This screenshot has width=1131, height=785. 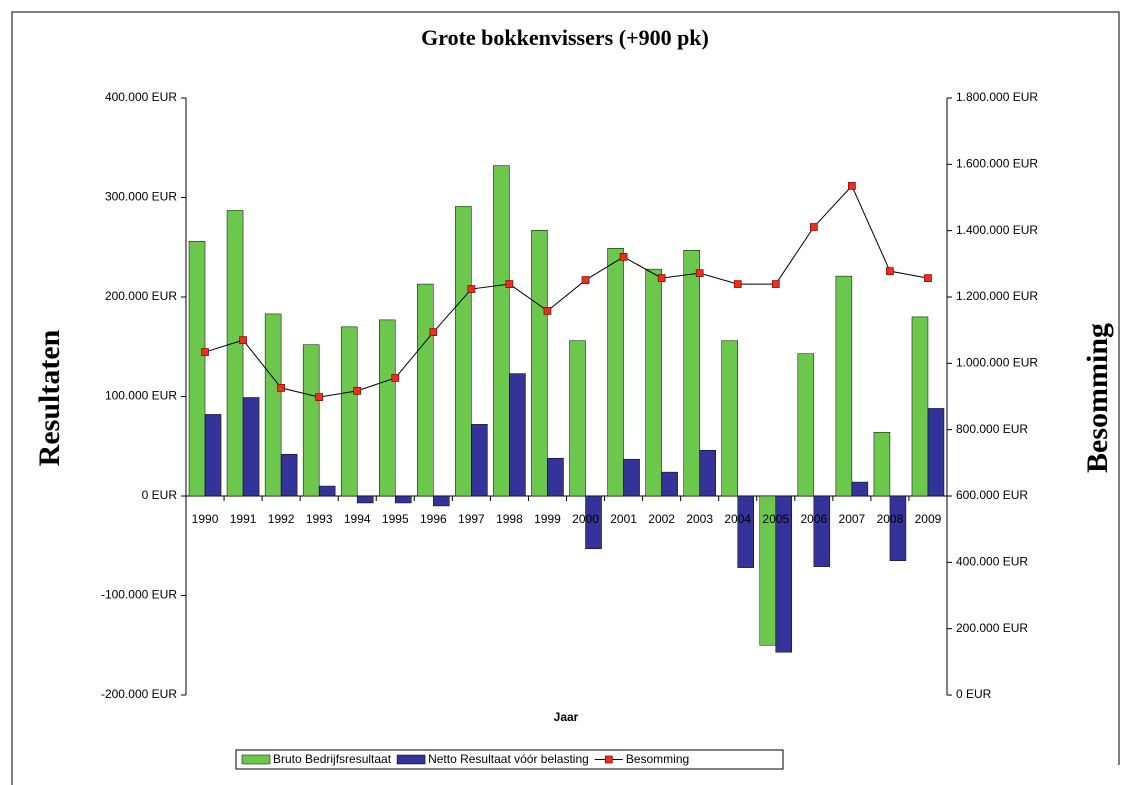 What do you see at coordinates (1097, 398) in the screenshot?
I see `y2-axis-title: Besomming` at bounding box center [1097, 398].